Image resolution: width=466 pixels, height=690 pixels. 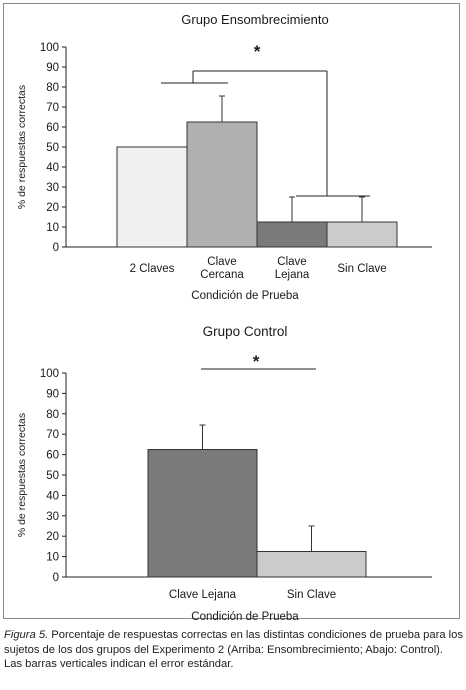 I want to click on chart-title: Grupo Control, so click(x=245, y=331).